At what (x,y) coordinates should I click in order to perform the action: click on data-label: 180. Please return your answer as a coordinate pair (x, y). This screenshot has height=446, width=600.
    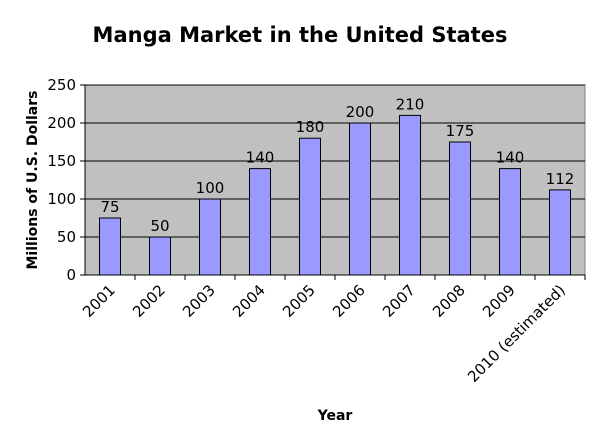
    Looking at the image, I should click on (310, 127).